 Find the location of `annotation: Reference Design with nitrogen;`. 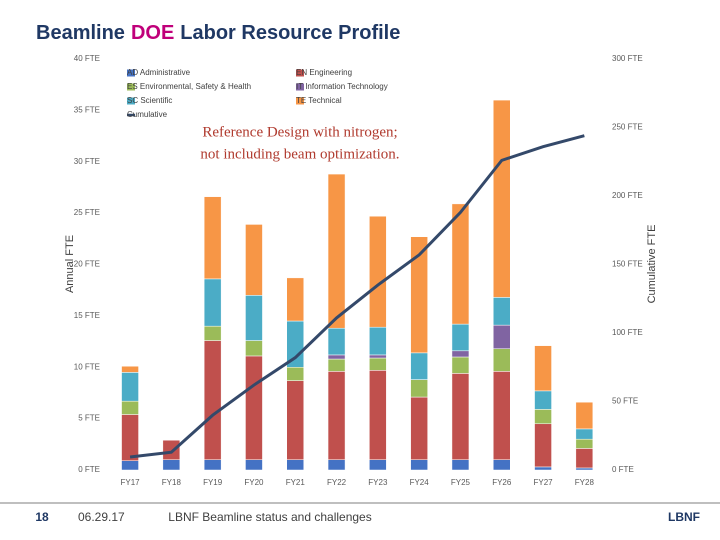

annotation: Reference Design with nitrogen; is located at coordinates (299, 132).